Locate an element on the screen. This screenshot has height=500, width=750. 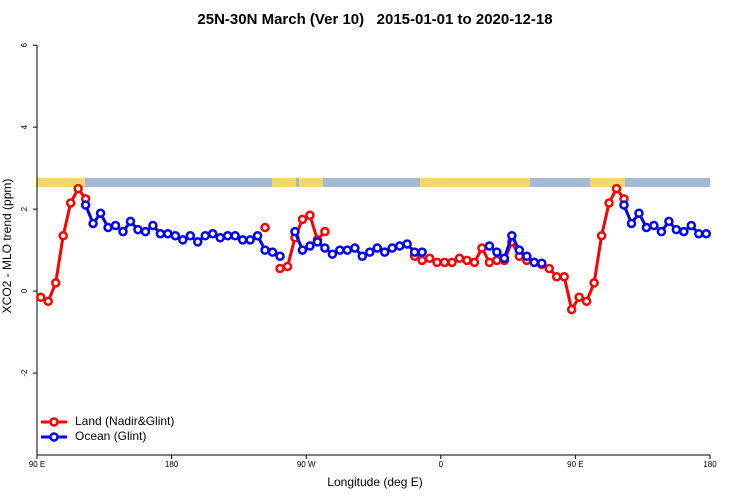
y-tick-label: 0 is located at coordinates (24, 290).